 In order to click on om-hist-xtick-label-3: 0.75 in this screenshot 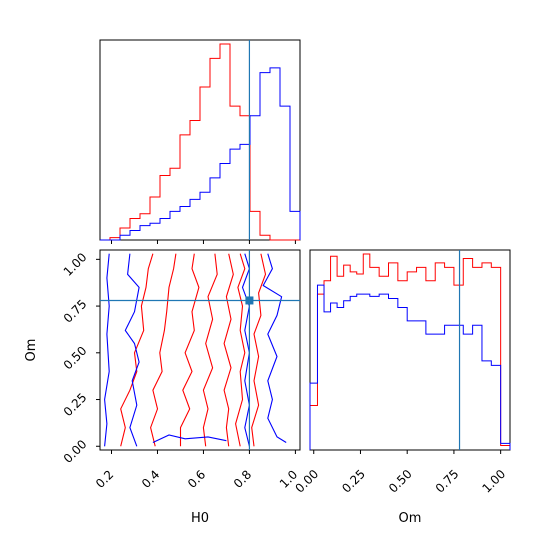, I will do `click(447, 481)`.